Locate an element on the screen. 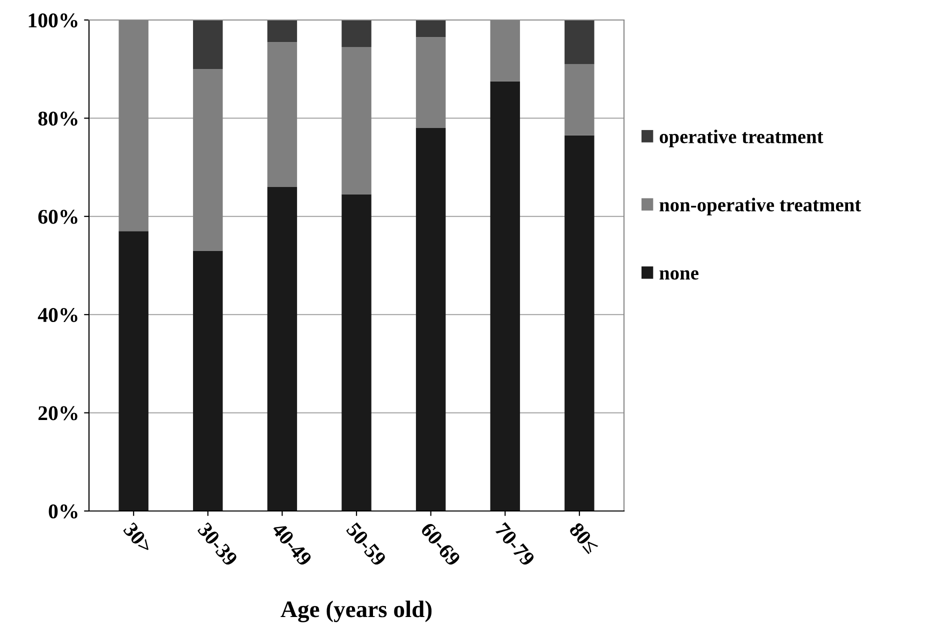  x-tick-label: 80≤ is located at coordinates (584, 538).